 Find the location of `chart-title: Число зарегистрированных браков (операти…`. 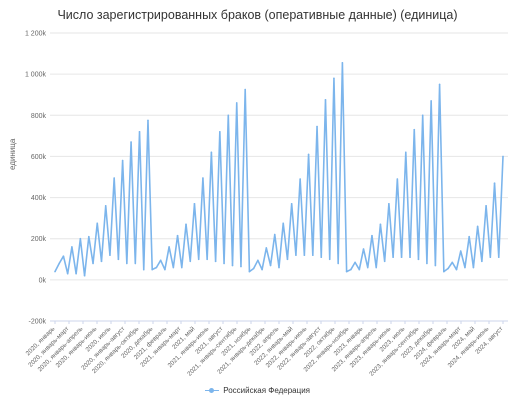

chart-title: Число зарегистрированных браков (операти… is located at coordinates (257, 15).